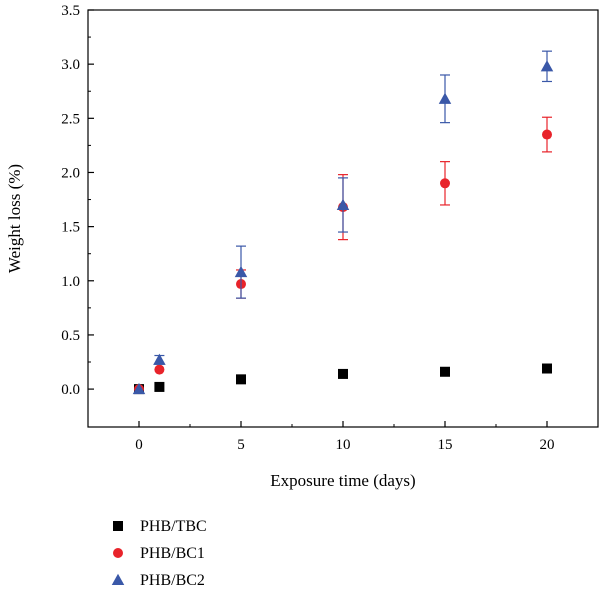  Describe the element at coordinates (172, 580) in the screenshot. I see `legend-label: PHB/BC2` at that location.